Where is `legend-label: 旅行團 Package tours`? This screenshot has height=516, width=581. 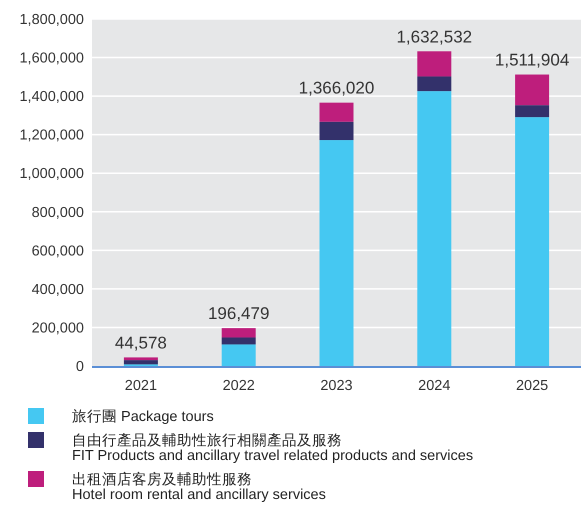 legend-label: 旅行團 Package tours is located at coordinates (143, 416).